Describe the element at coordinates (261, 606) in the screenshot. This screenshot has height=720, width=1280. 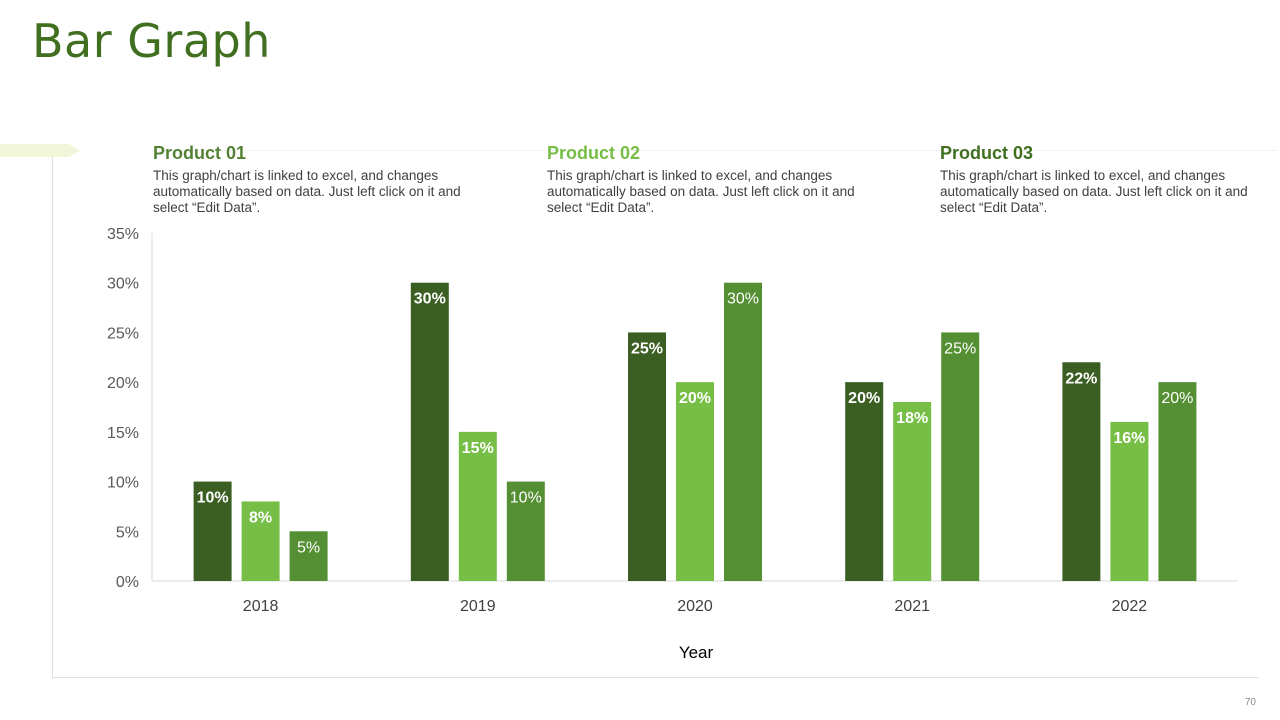
I see `x-tick-label: 2018` at that location.